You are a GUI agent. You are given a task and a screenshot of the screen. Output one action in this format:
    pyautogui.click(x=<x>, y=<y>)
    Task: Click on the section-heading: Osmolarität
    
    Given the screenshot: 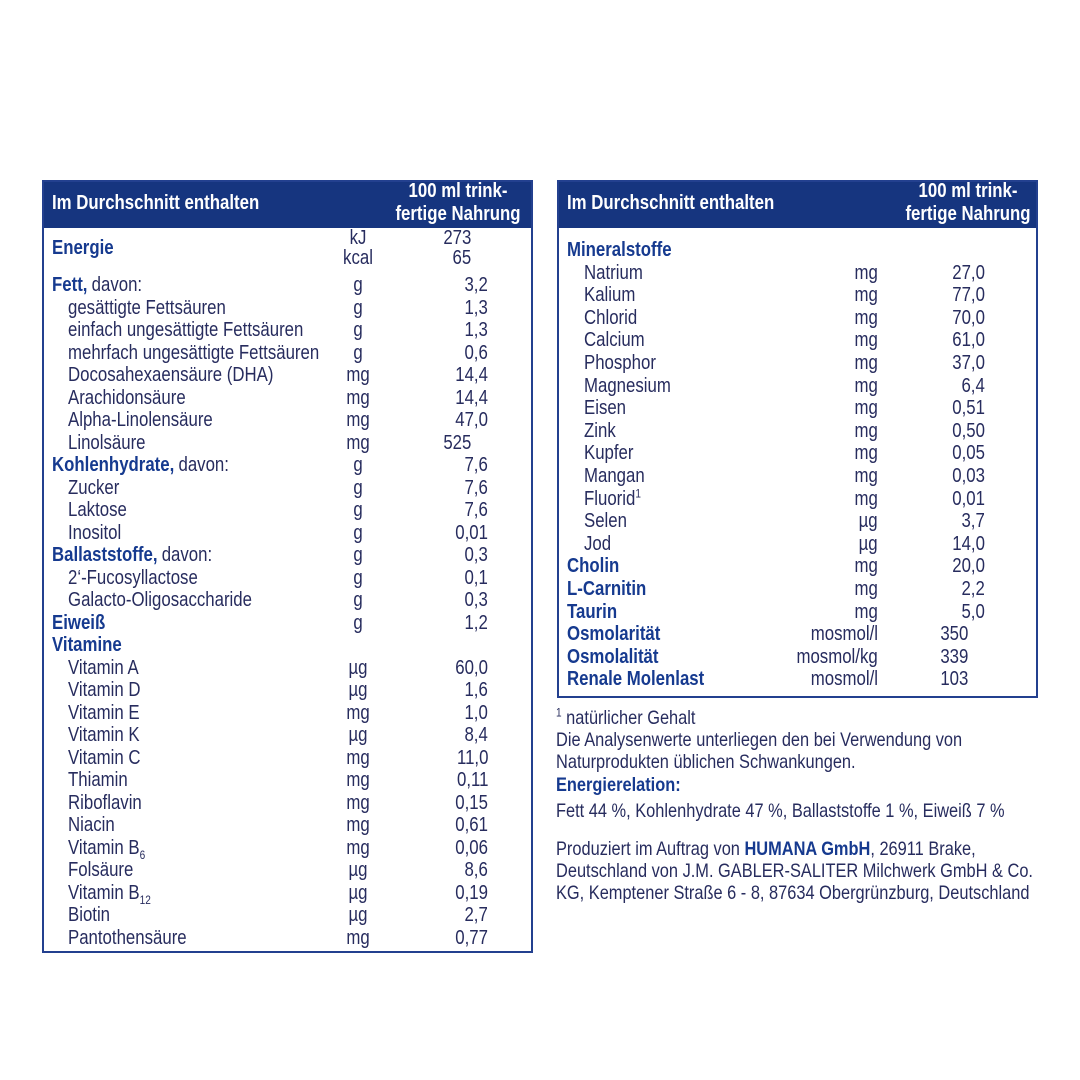 What is the action you would take?
    pyautogui.click(x=614, y=634)
    